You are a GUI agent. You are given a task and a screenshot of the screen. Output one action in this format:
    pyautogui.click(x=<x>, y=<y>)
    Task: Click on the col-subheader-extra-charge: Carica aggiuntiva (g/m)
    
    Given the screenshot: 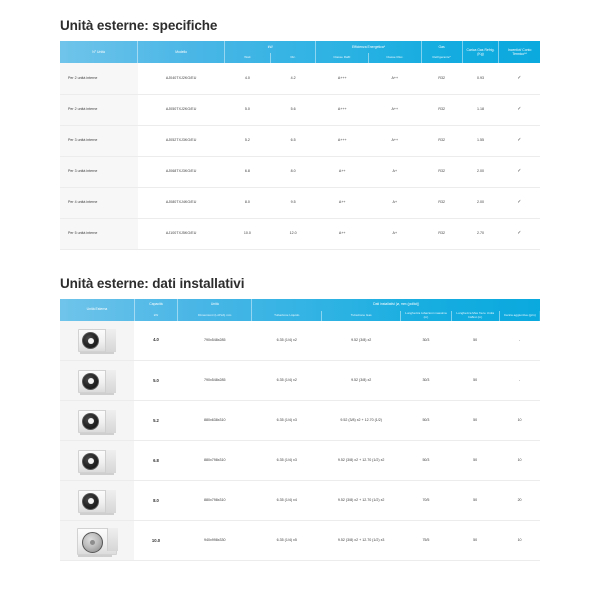 What is the action you would take?
    pyautogui.click(x=519, y=315)
    